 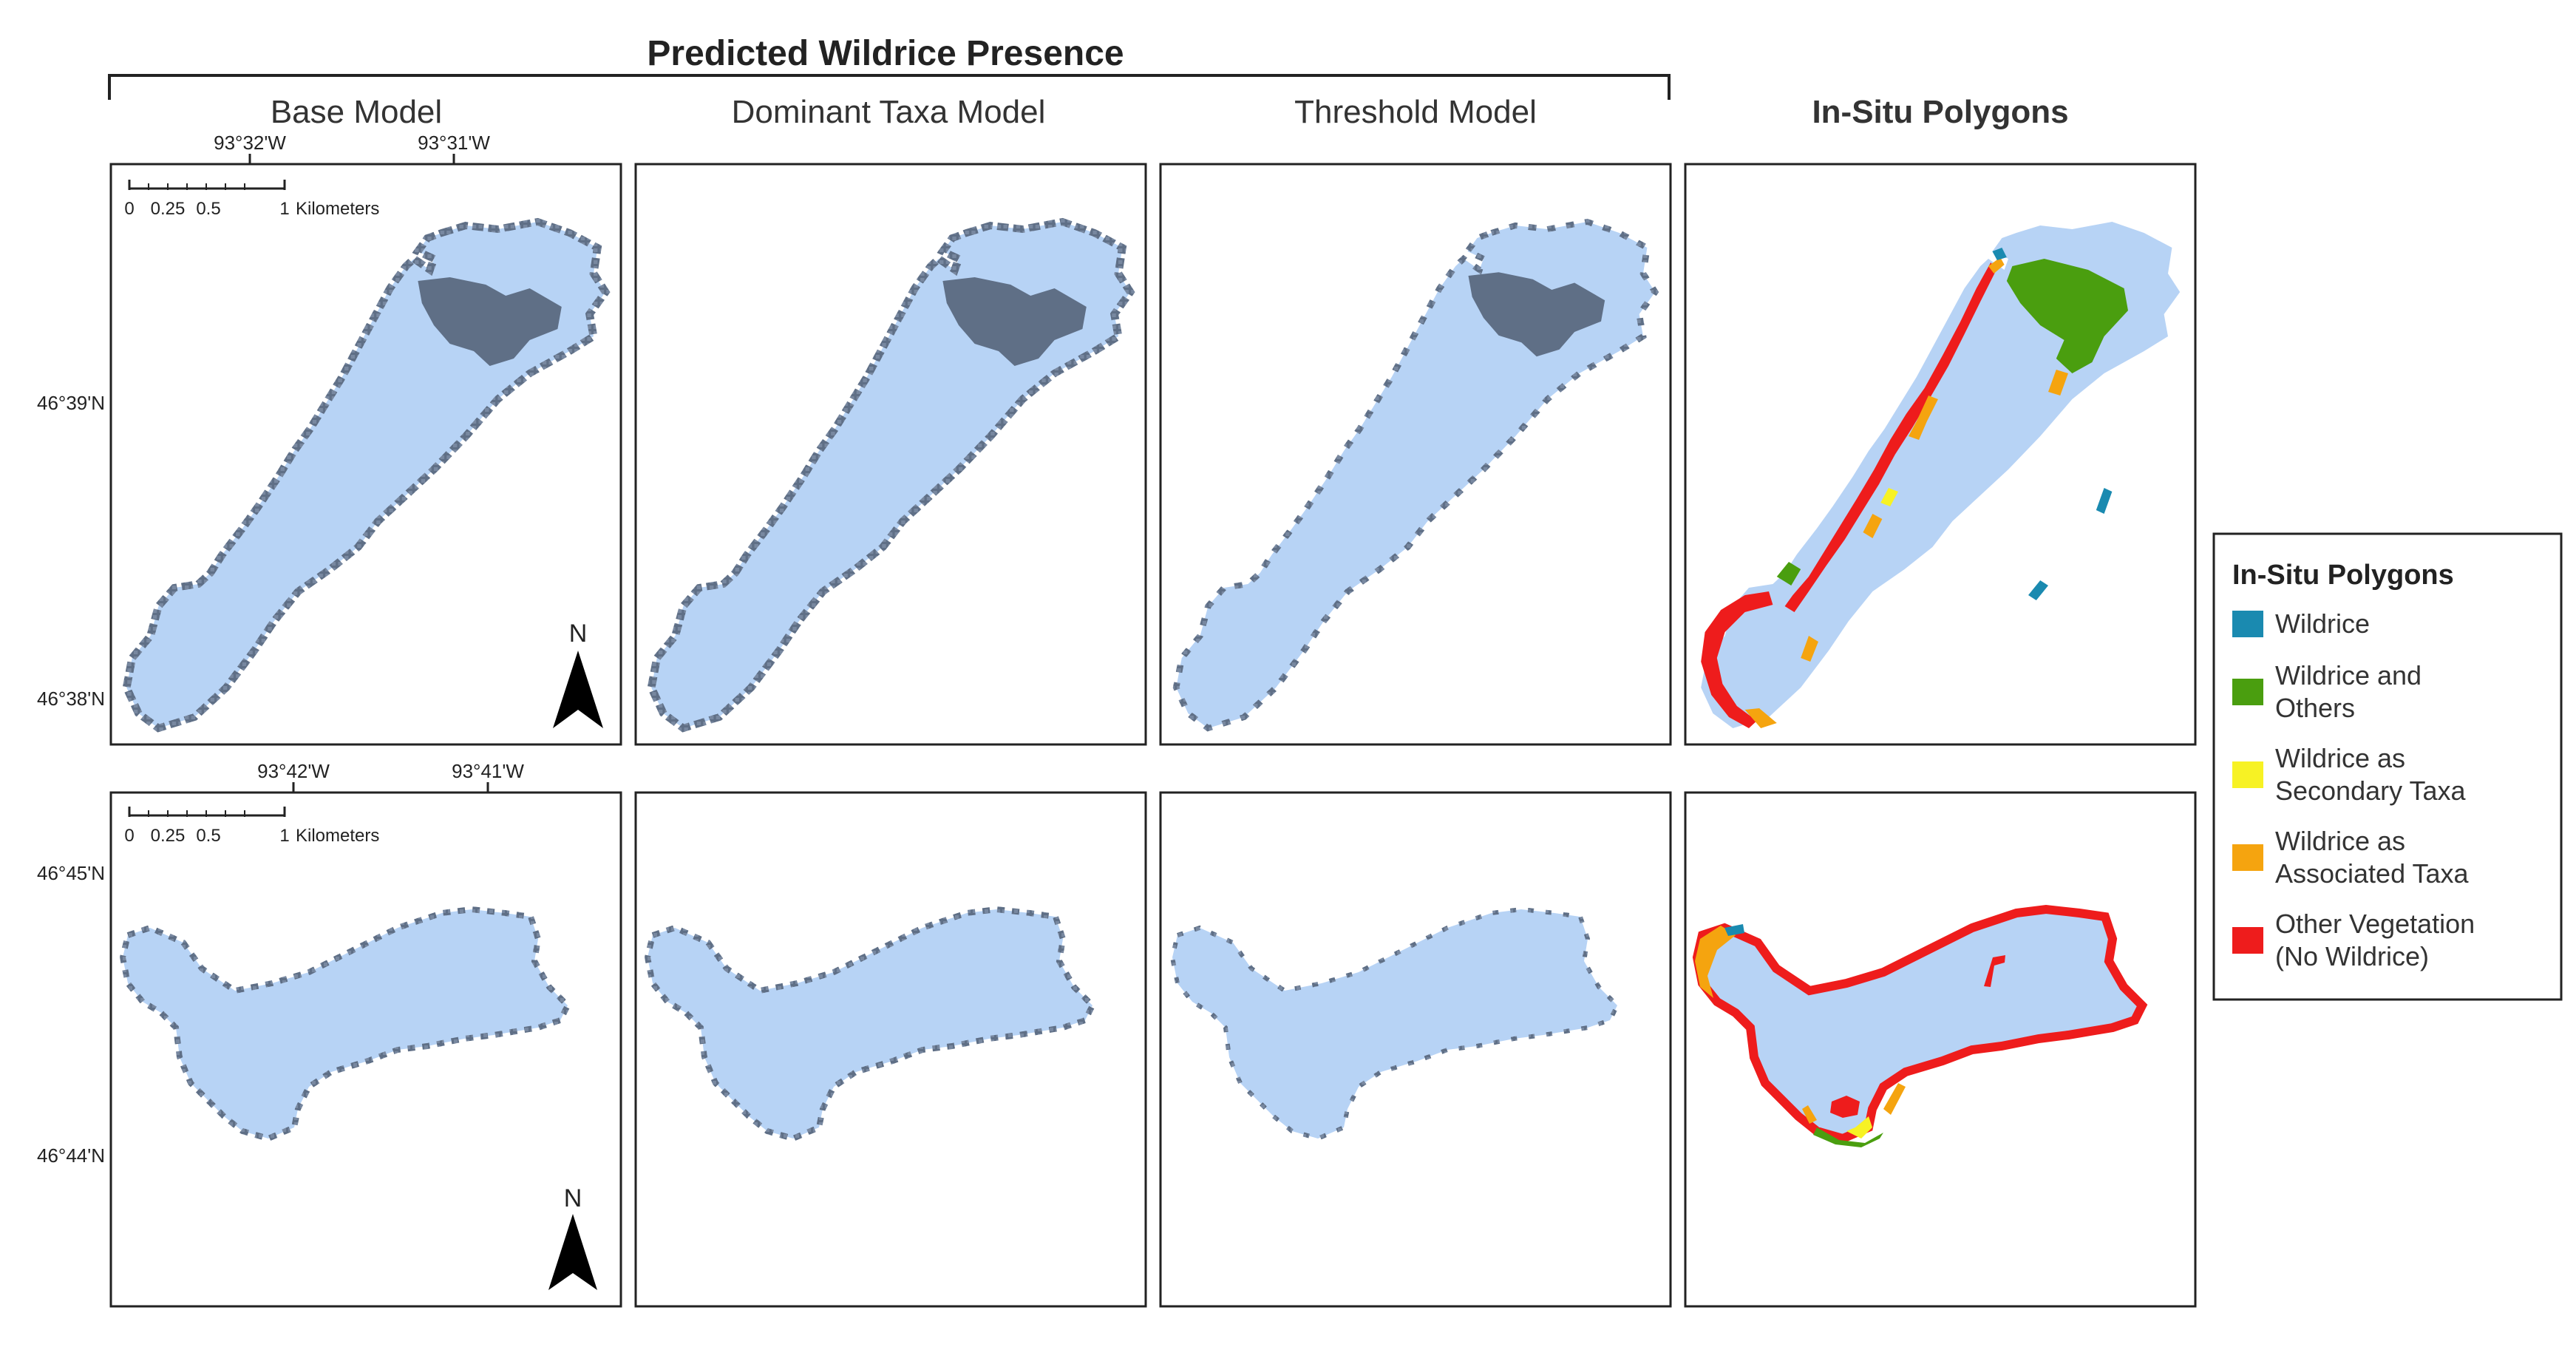 I want to click on legend-swatch-other-vegetation, so click(x=2247, y=940).